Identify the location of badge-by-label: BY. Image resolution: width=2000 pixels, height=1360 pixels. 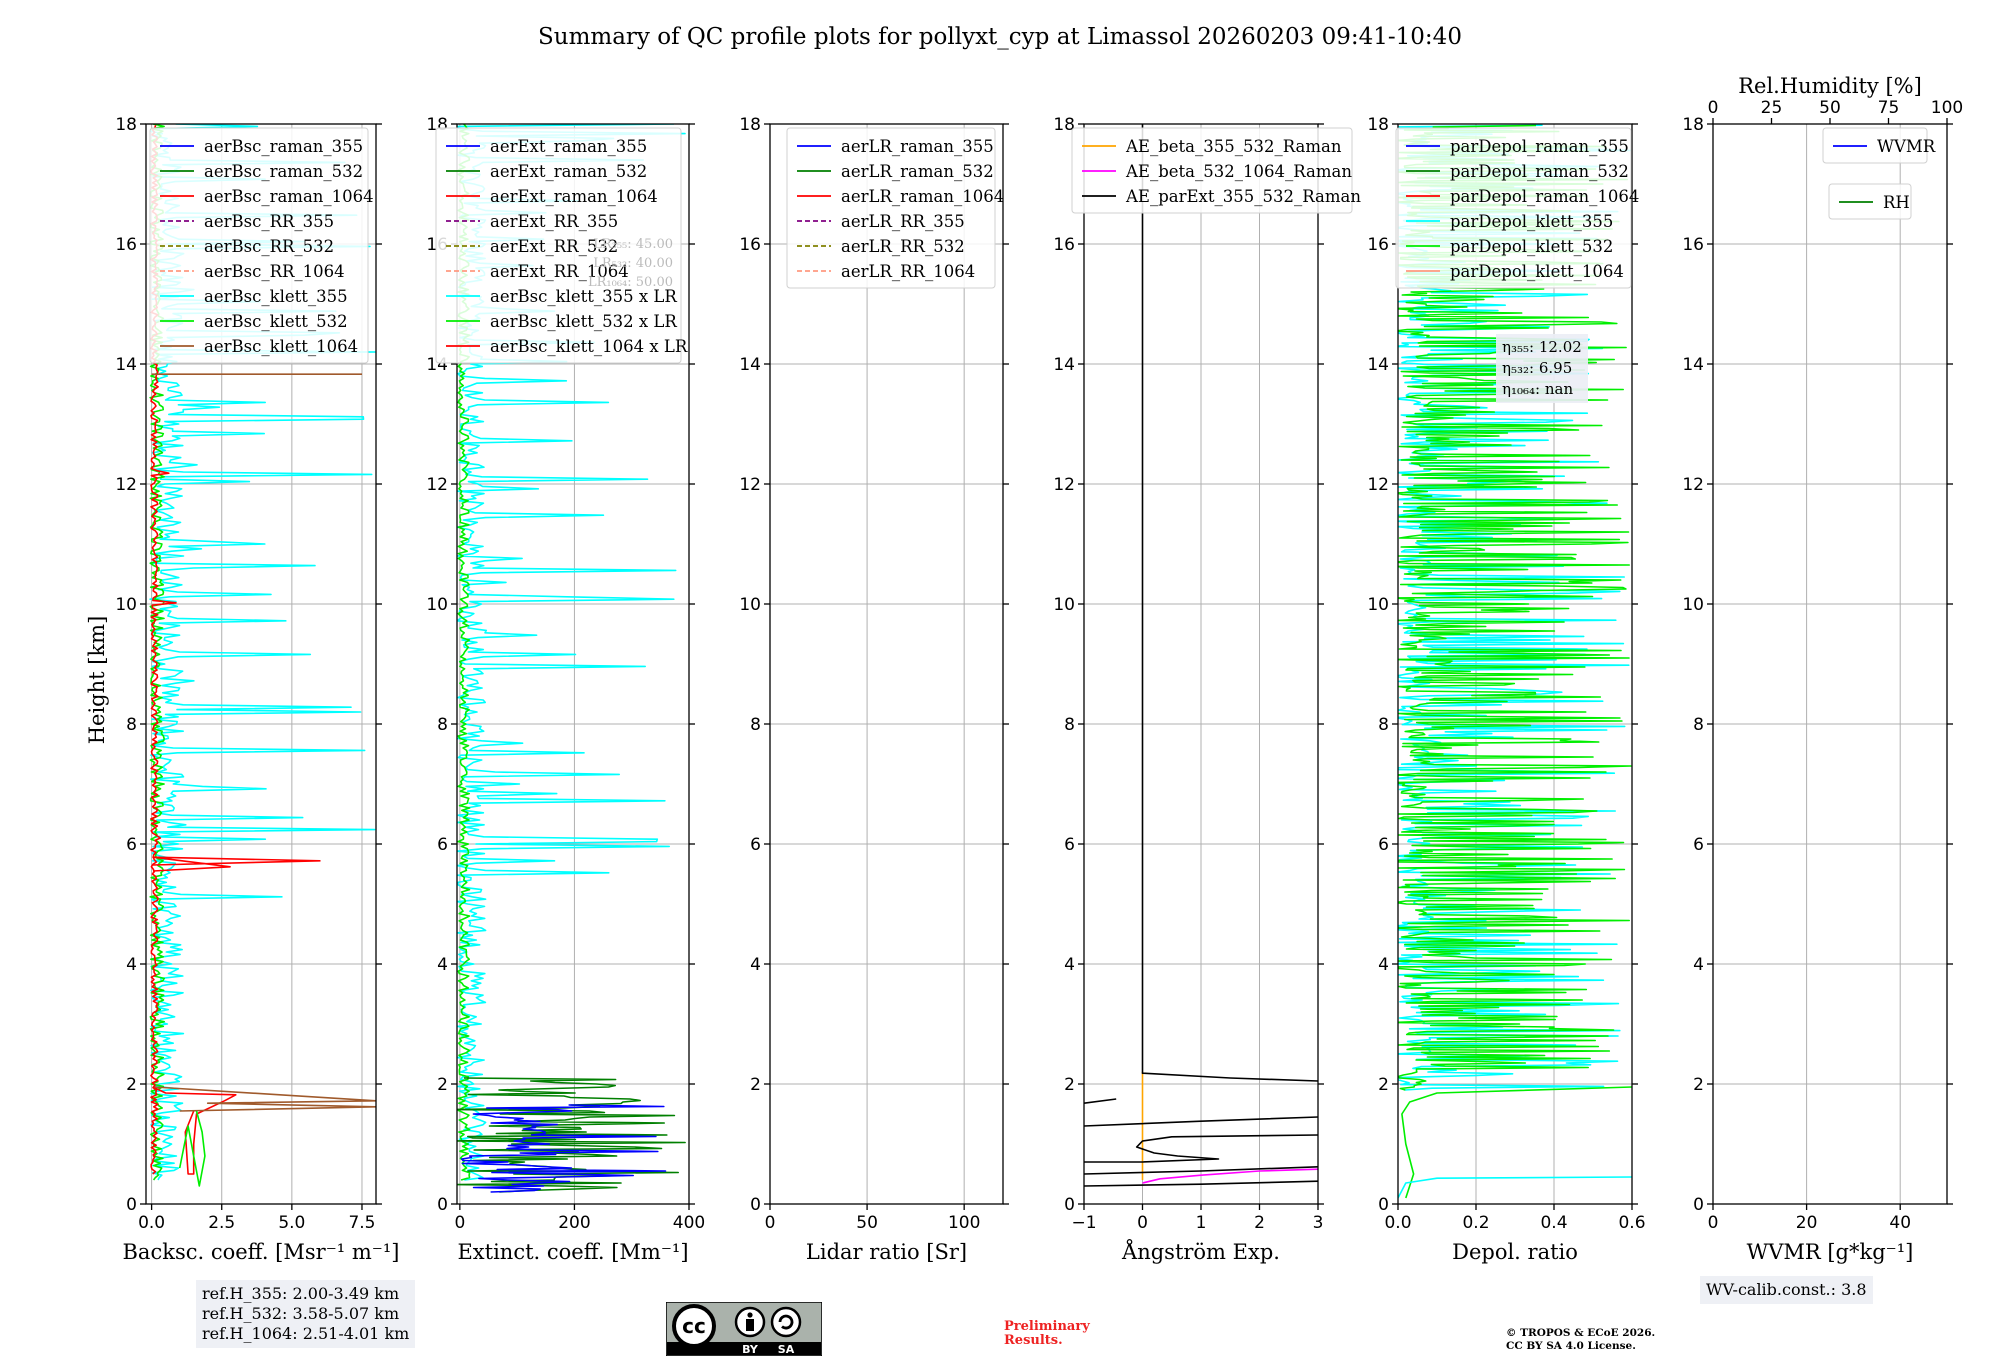
(750, 1349).